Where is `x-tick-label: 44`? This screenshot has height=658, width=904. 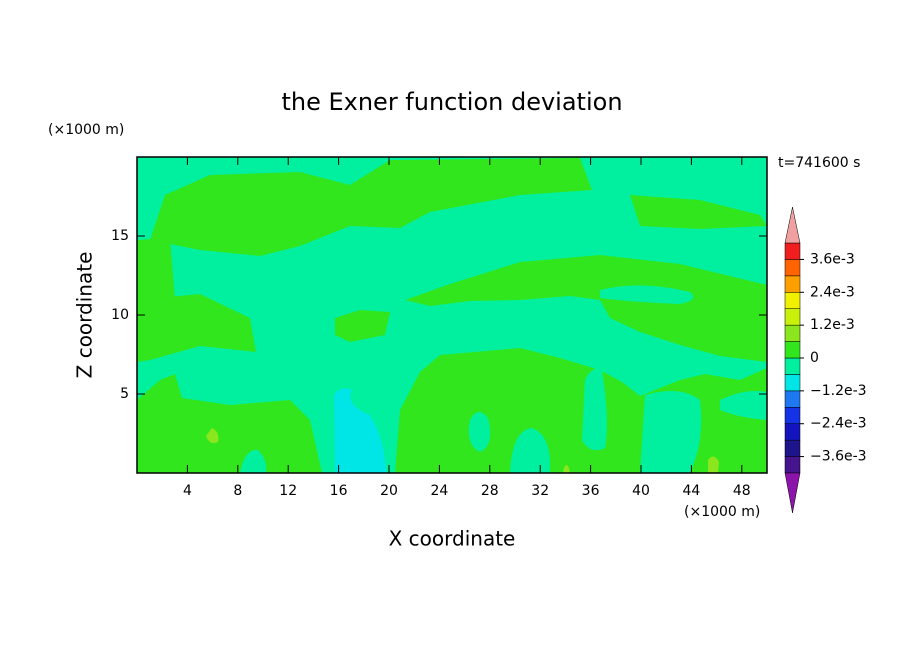
x-tick-label: 44 is located at coordinates (691, 491).